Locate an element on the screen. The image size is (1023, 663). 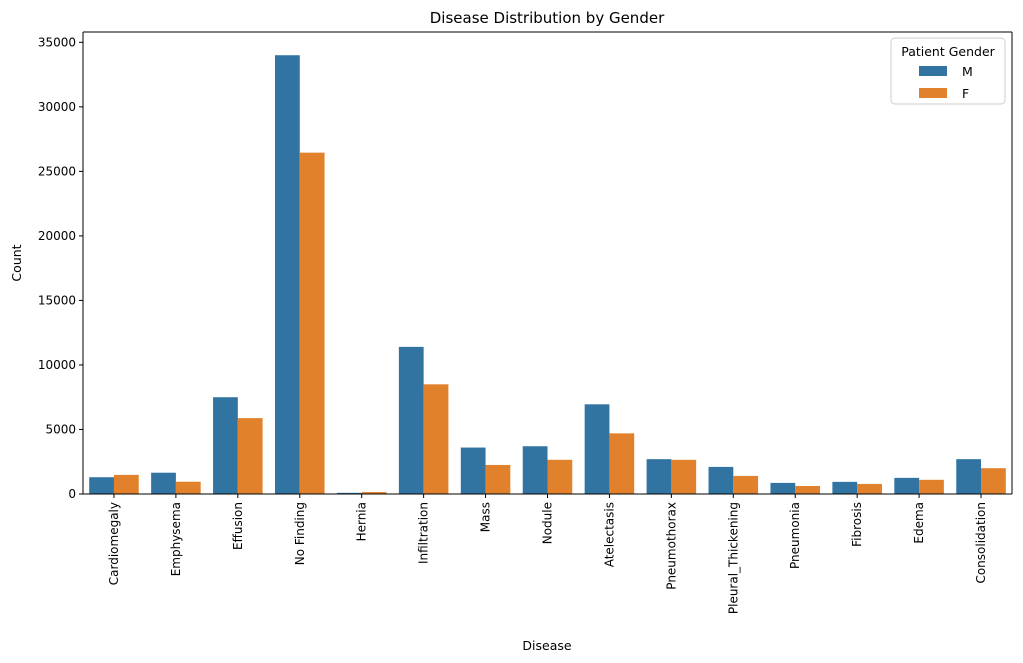
bar-m-nodule is located at coordinates (535, 470).